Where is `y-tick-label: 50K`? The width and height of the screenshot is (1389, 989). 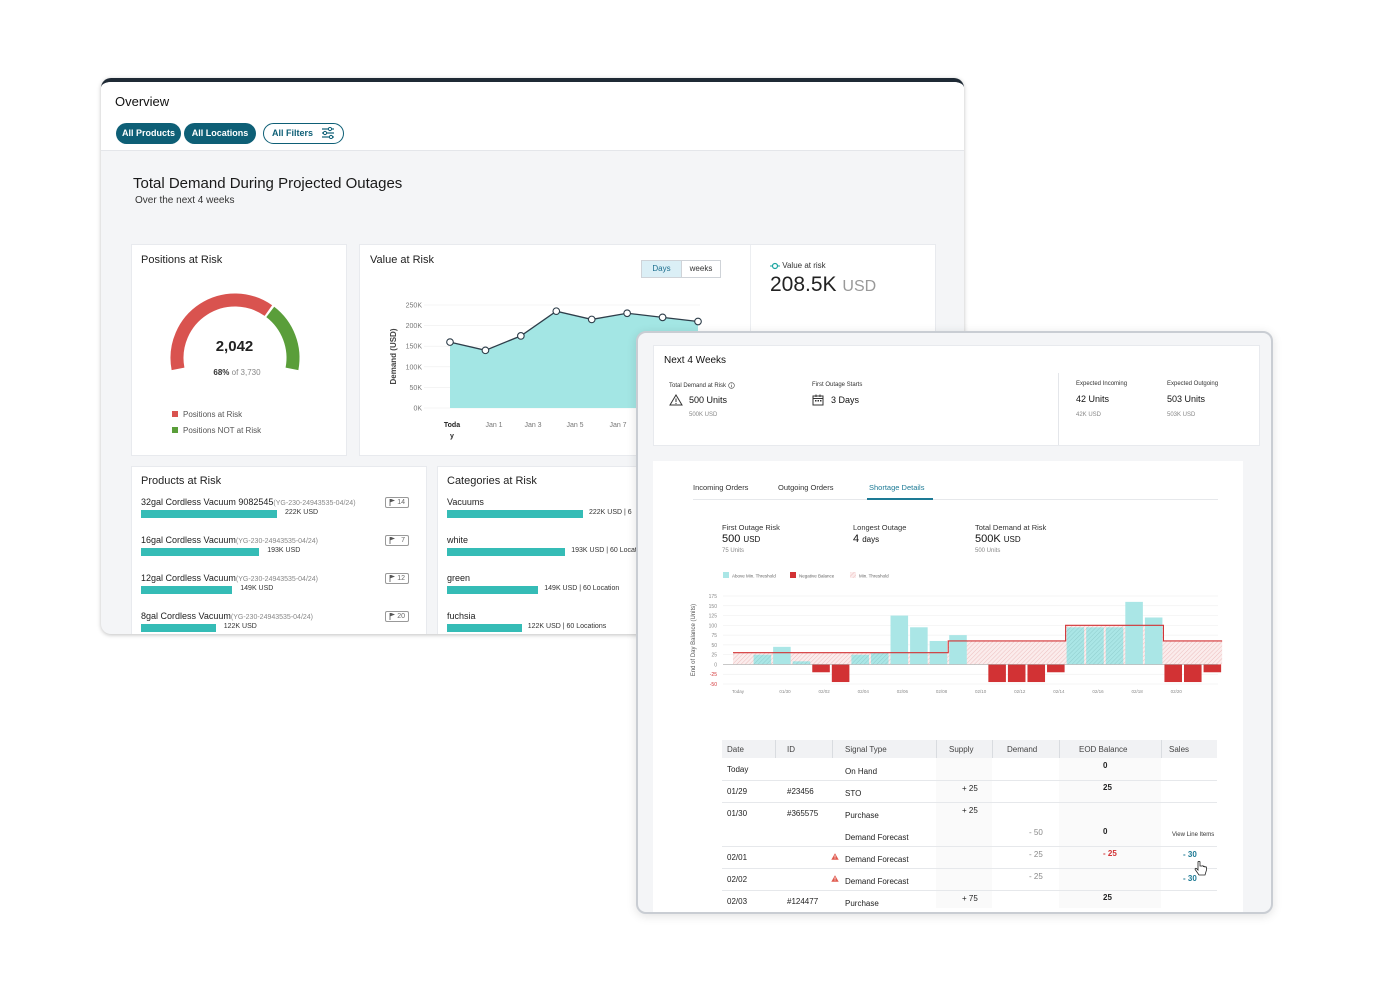
y-tick-label: 50K is located at coordinates (416, 388).